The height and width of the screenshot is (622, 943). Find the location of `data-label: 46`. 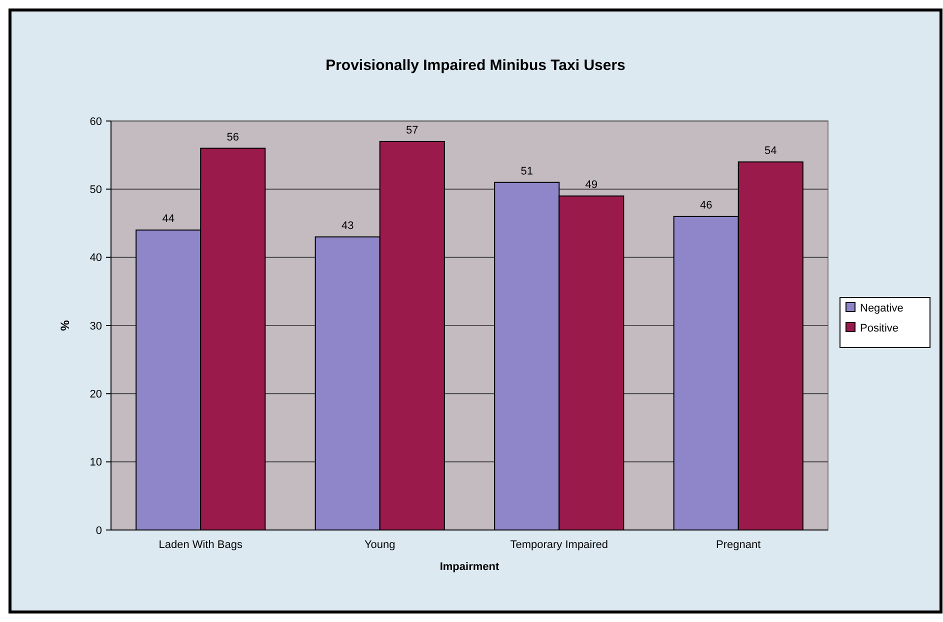

data-label: 46 is located at coordinates (706, 205).